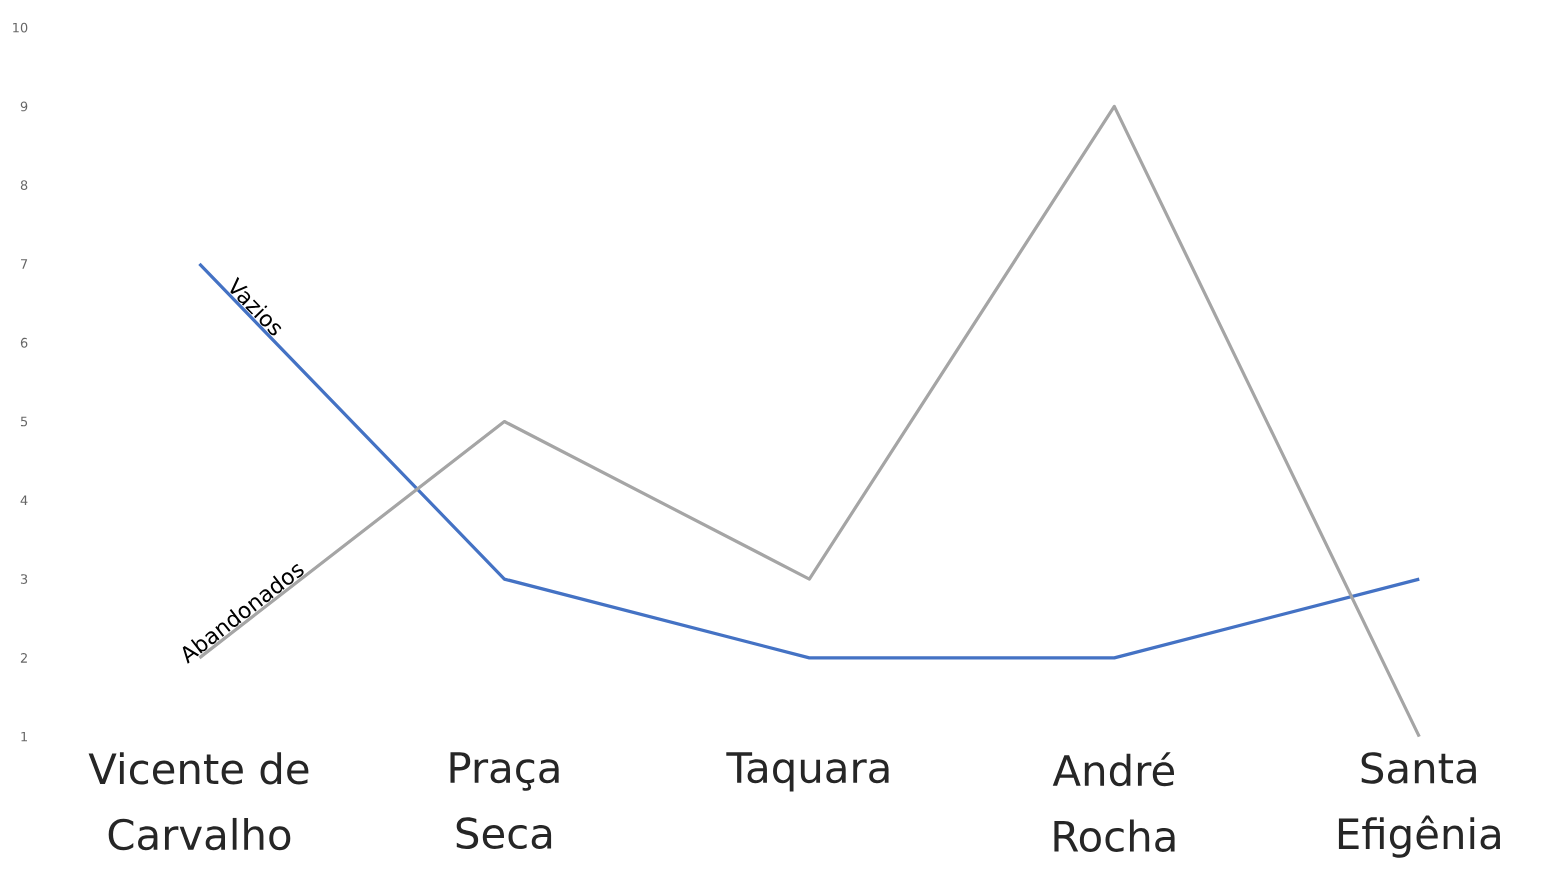 This screenshot has width=1565, height=869. I want to click on y-tick-label: 7, so click(24, 264).